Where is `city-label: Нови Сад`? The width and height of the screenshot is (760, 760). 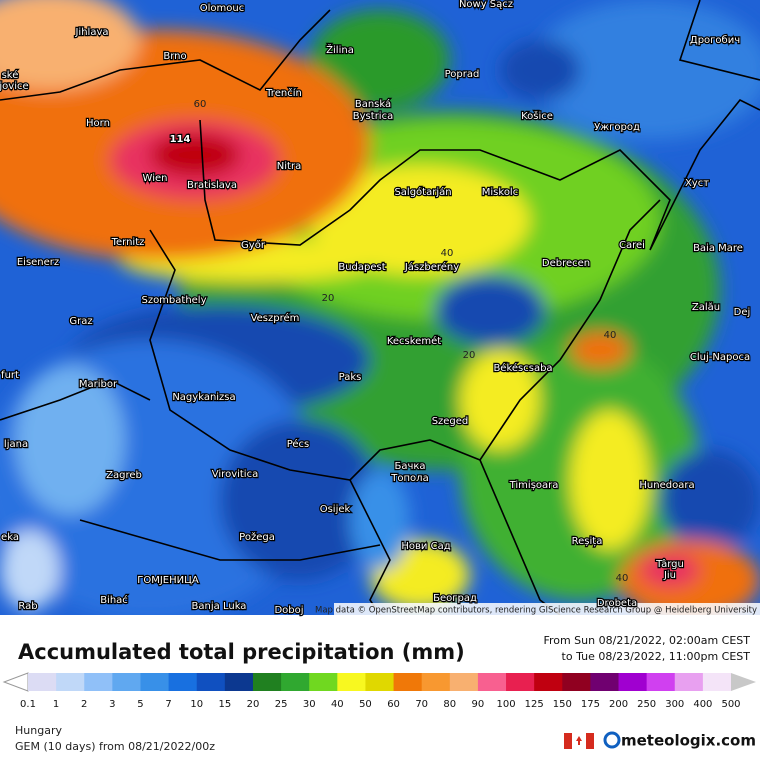 city-label: Нови Сад is located at coordinates (425, 546).